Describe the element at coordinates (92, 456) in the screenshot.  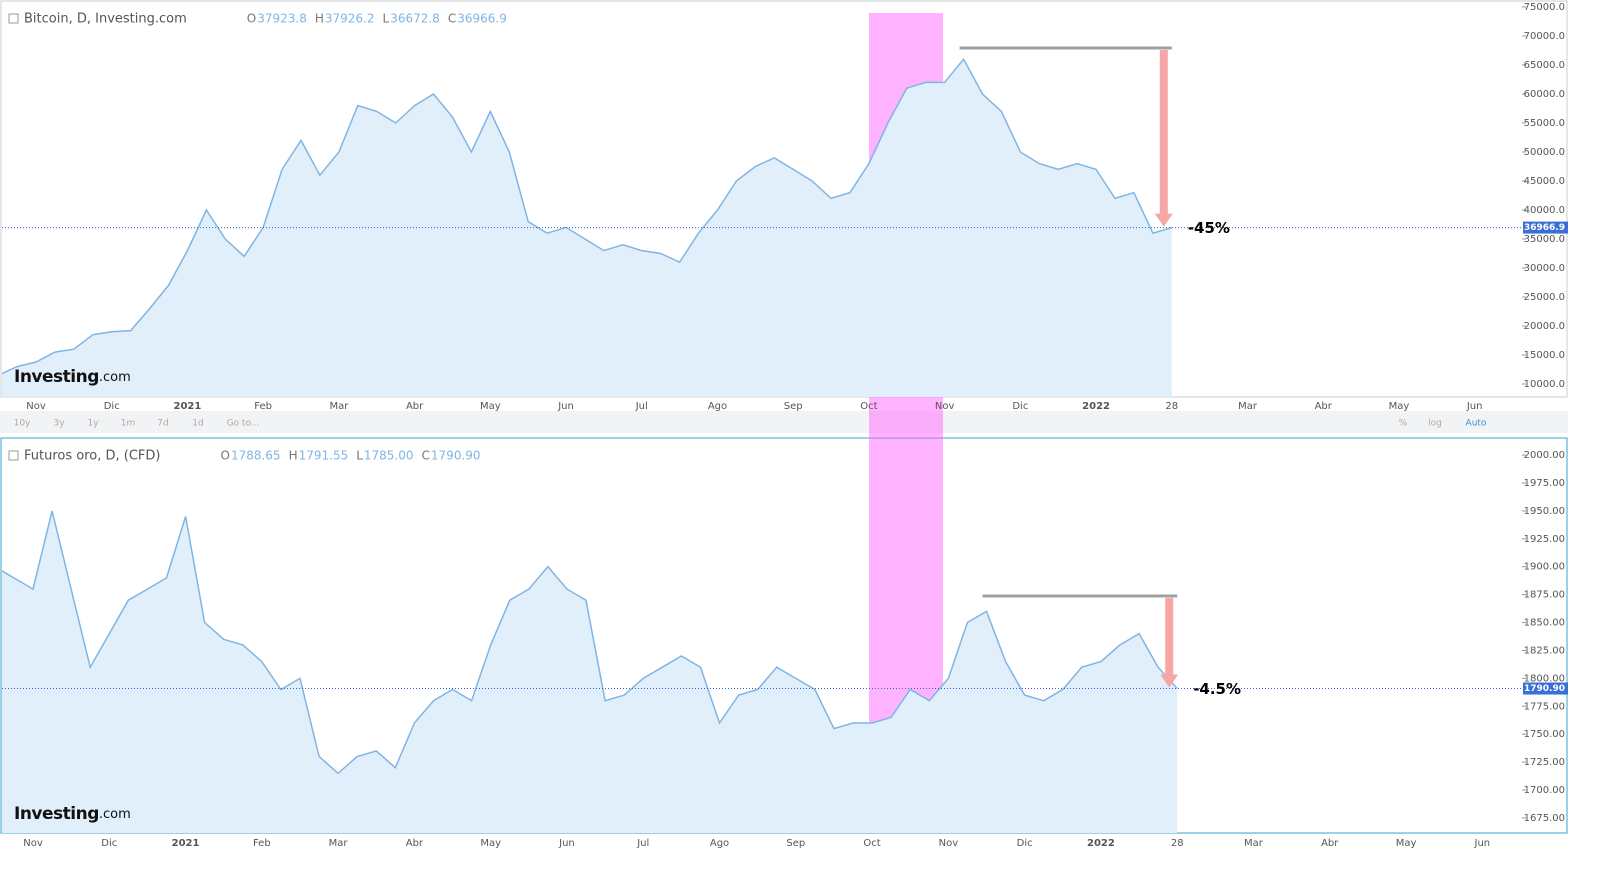
I see `chart-title: Futuros oro, D, (CFD)` at that location.